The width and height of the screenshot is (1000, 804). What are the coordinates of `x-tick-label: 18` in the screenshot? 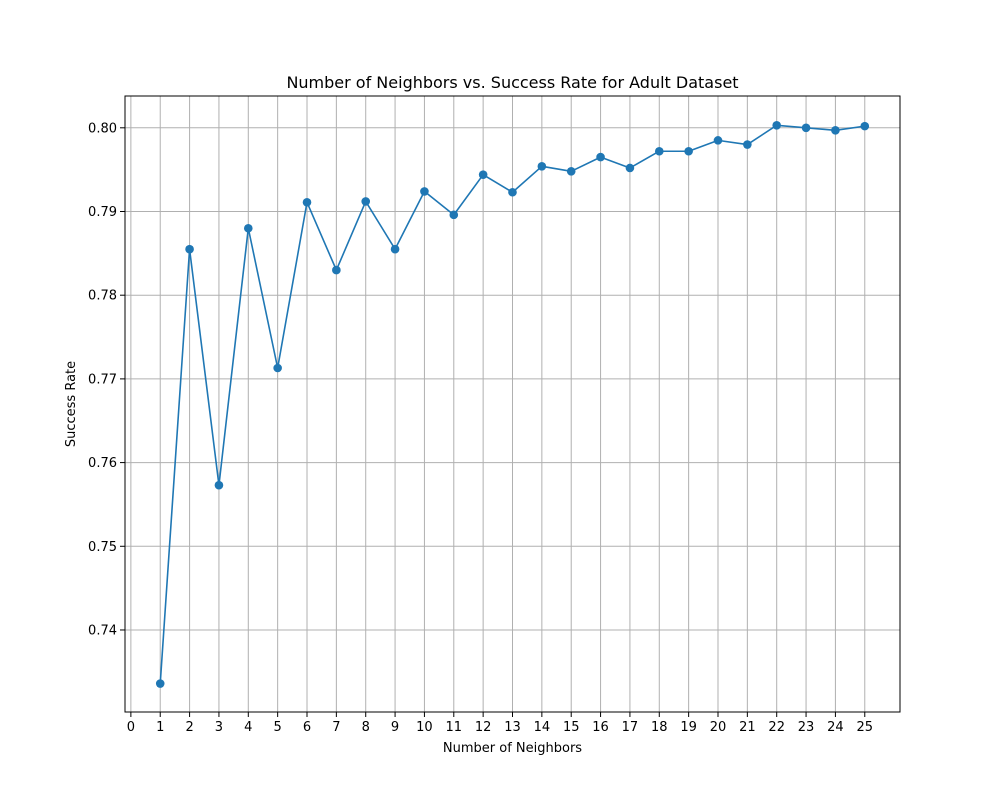 It's located at (659, 727).